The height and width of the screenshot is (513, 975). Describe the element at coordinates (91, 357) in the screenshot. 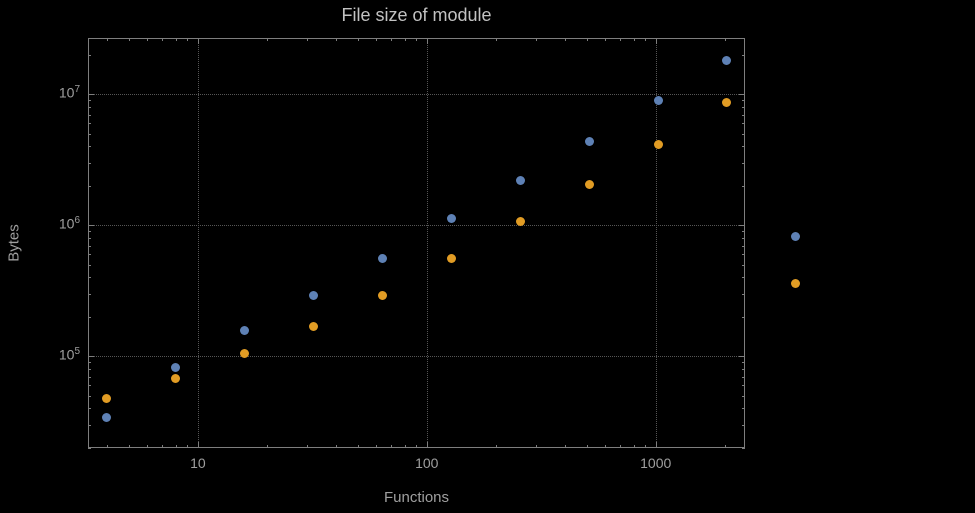

I see `y-tick-major` at that location.